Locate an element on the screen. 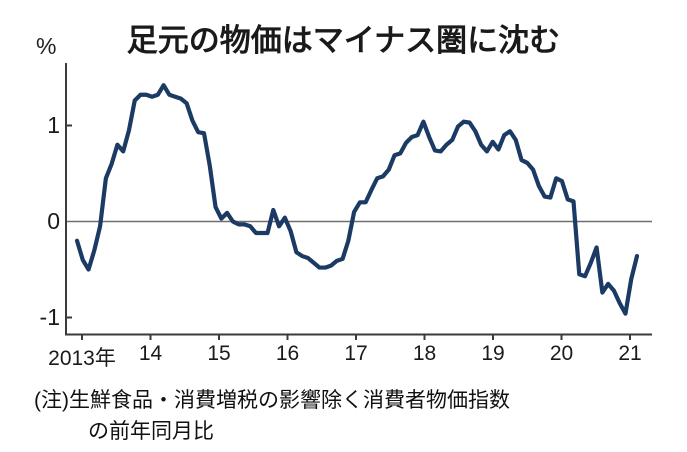 Image resolution: width=687 pixels, height=452 pixels. x-tick-label-14: 14 is located at coordinates (150, 353).